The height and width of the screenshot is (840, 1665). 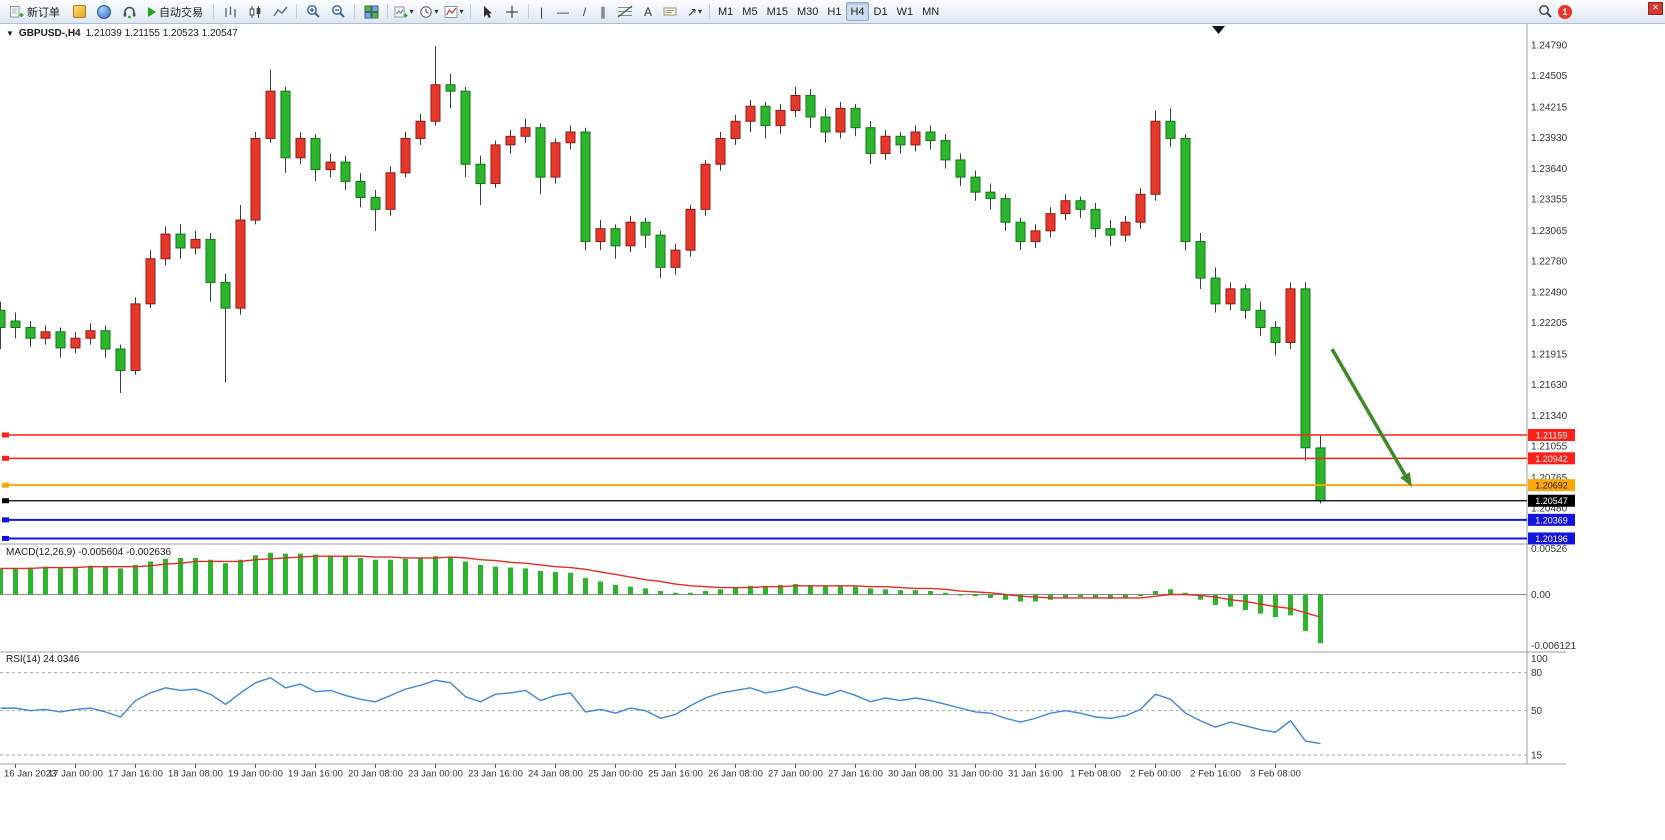 I want to click on trend-arrow, so click(x=1368, y=412).